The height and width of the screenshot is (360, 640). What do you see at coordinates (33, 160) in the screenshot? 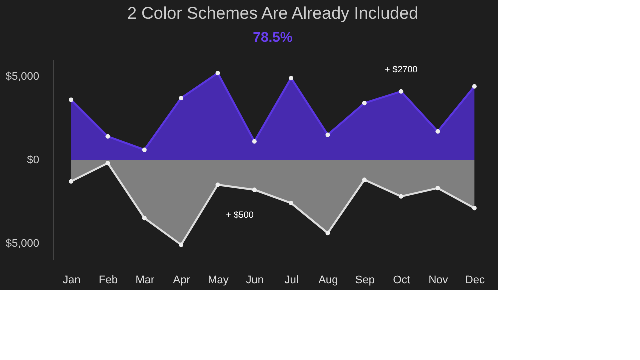
I see `y-tick-label: $0` at bounding box center [33, 160].